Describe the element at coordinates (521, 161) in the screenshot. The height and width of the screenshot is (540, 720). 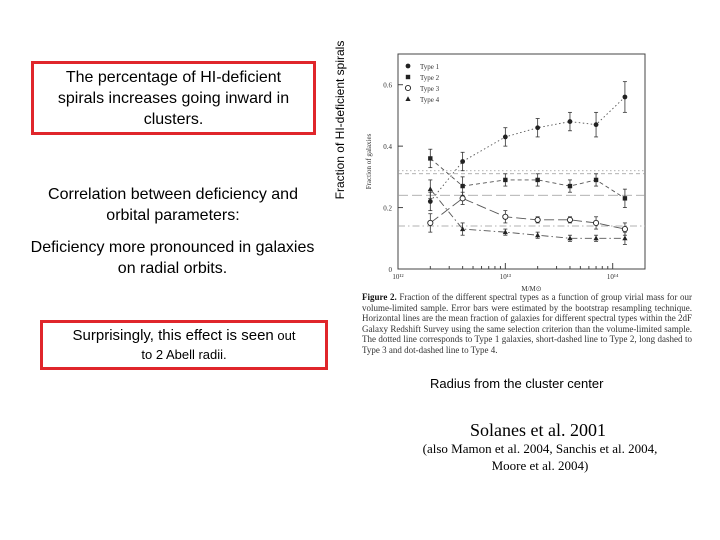
I see `plot-frame` at that location.